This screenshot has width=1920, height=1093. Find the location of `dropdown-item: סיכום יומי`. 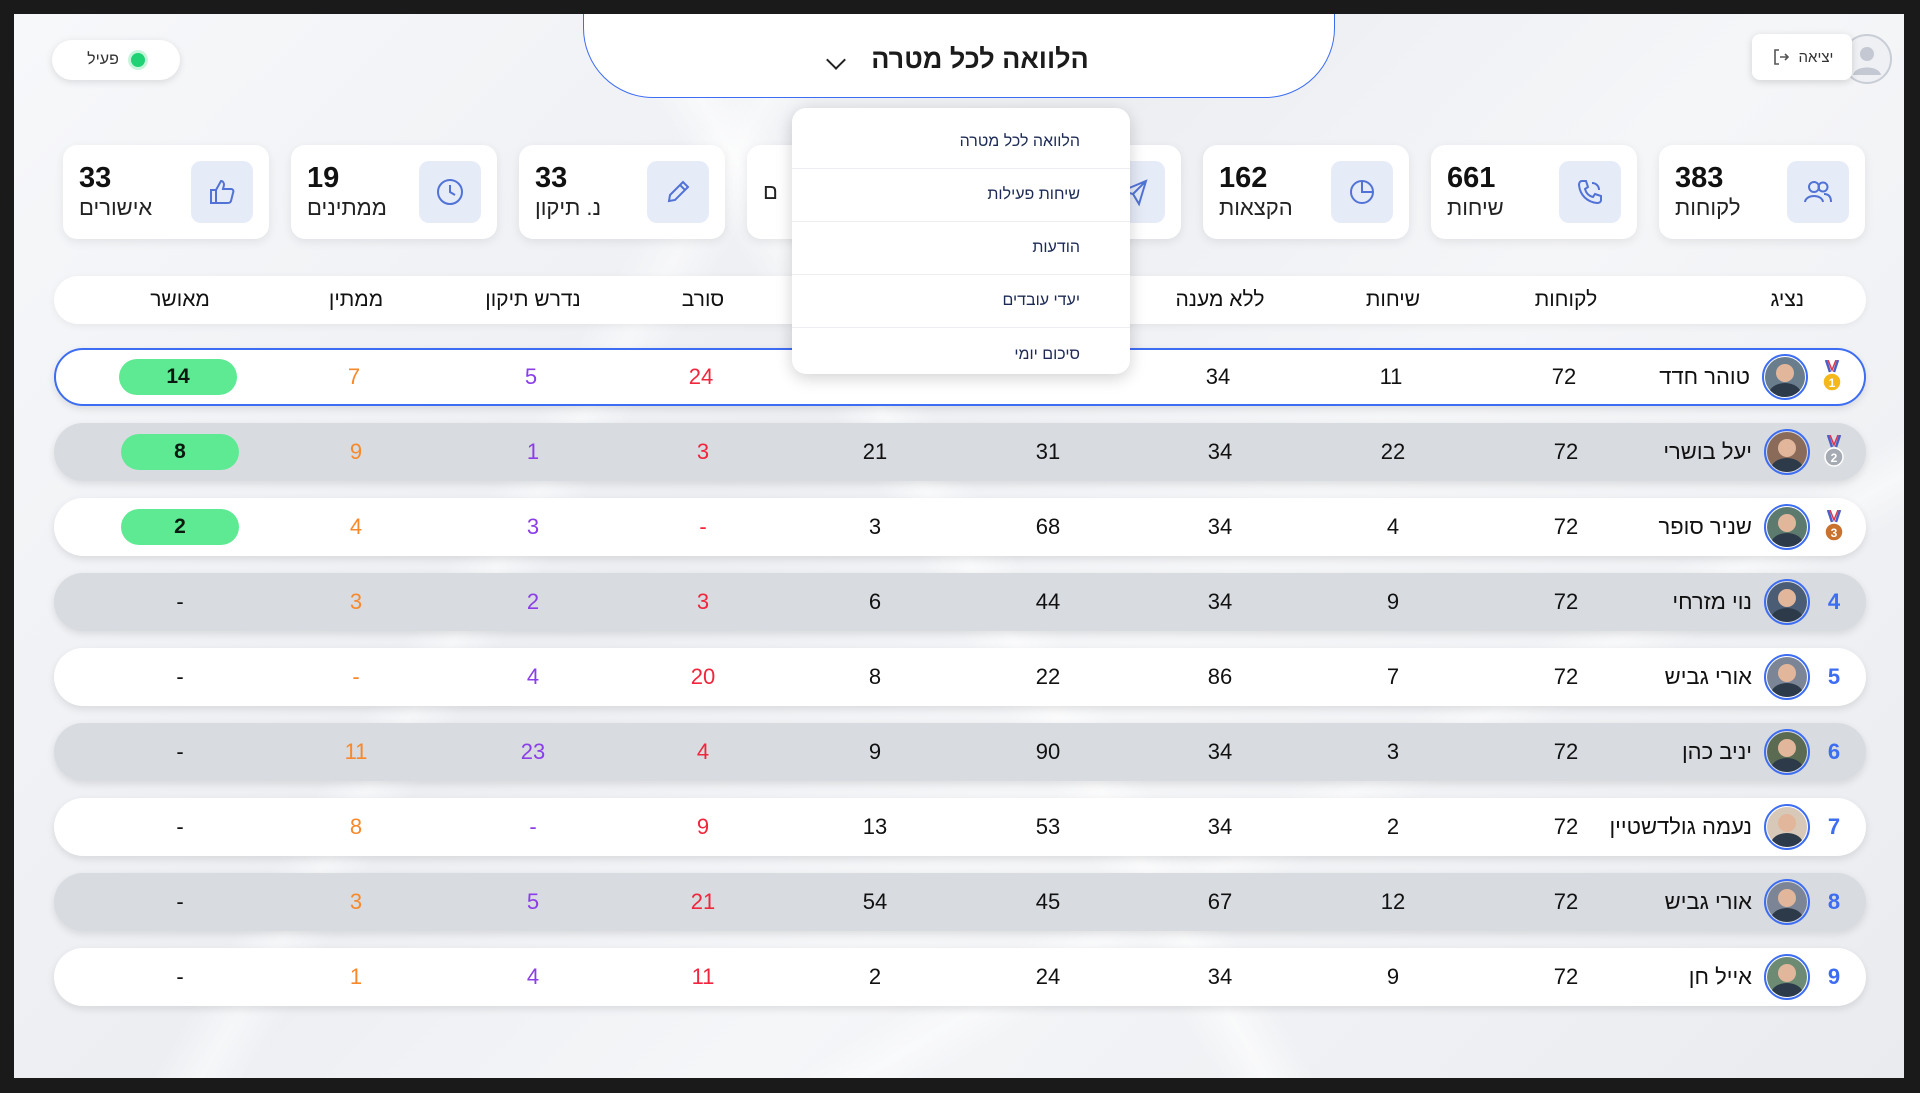

dropdown-item: סיכום יומי is located at coordinates (1047, 354).